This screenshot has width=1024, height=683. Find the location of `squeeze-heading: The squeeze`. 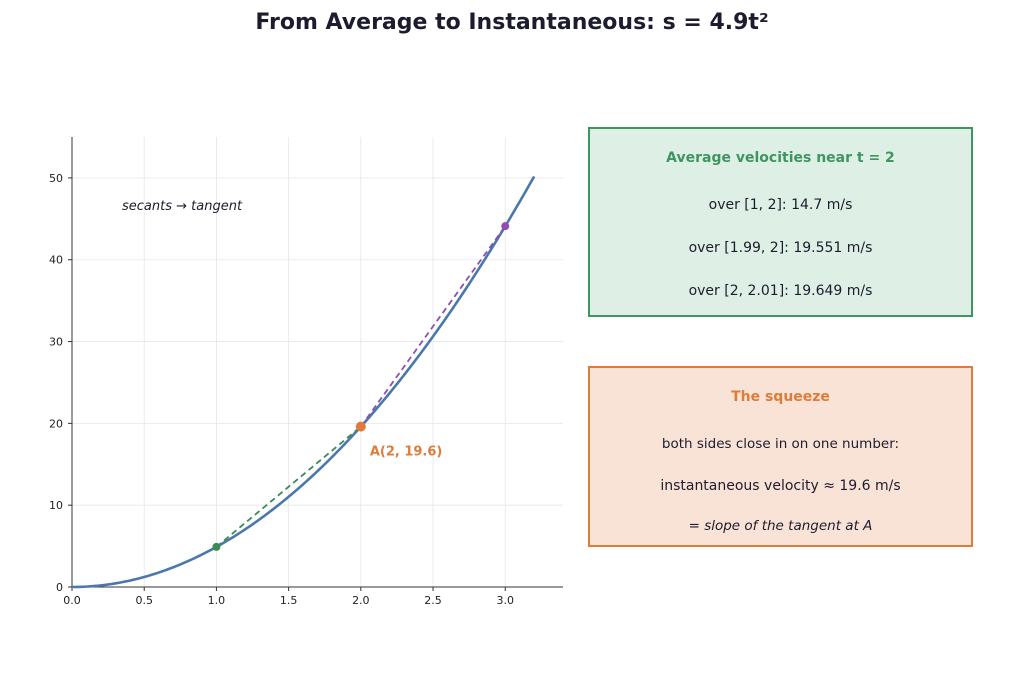

squeeze-heading: The squeeze is located at coordinates (780, 397).